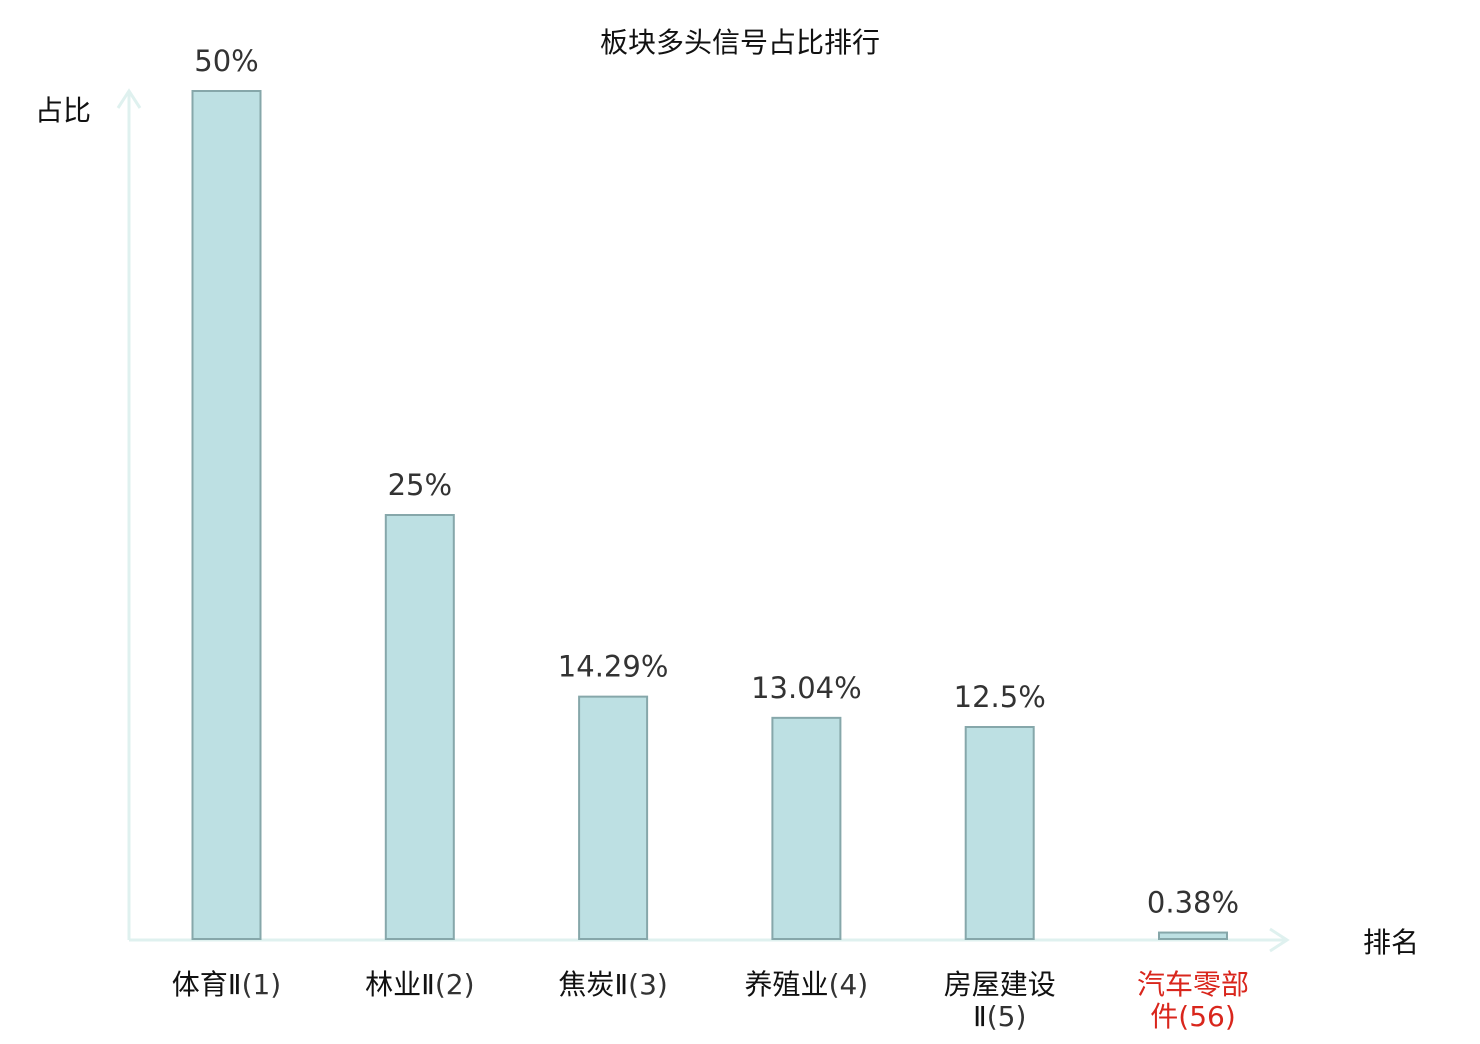 Image resolution: width=1480 pixels, height=1044 pixels. Describe the element at coordinates (740, 42) in the screenshot. I see `chart-title: 板块多头信号占比排行` at that location.